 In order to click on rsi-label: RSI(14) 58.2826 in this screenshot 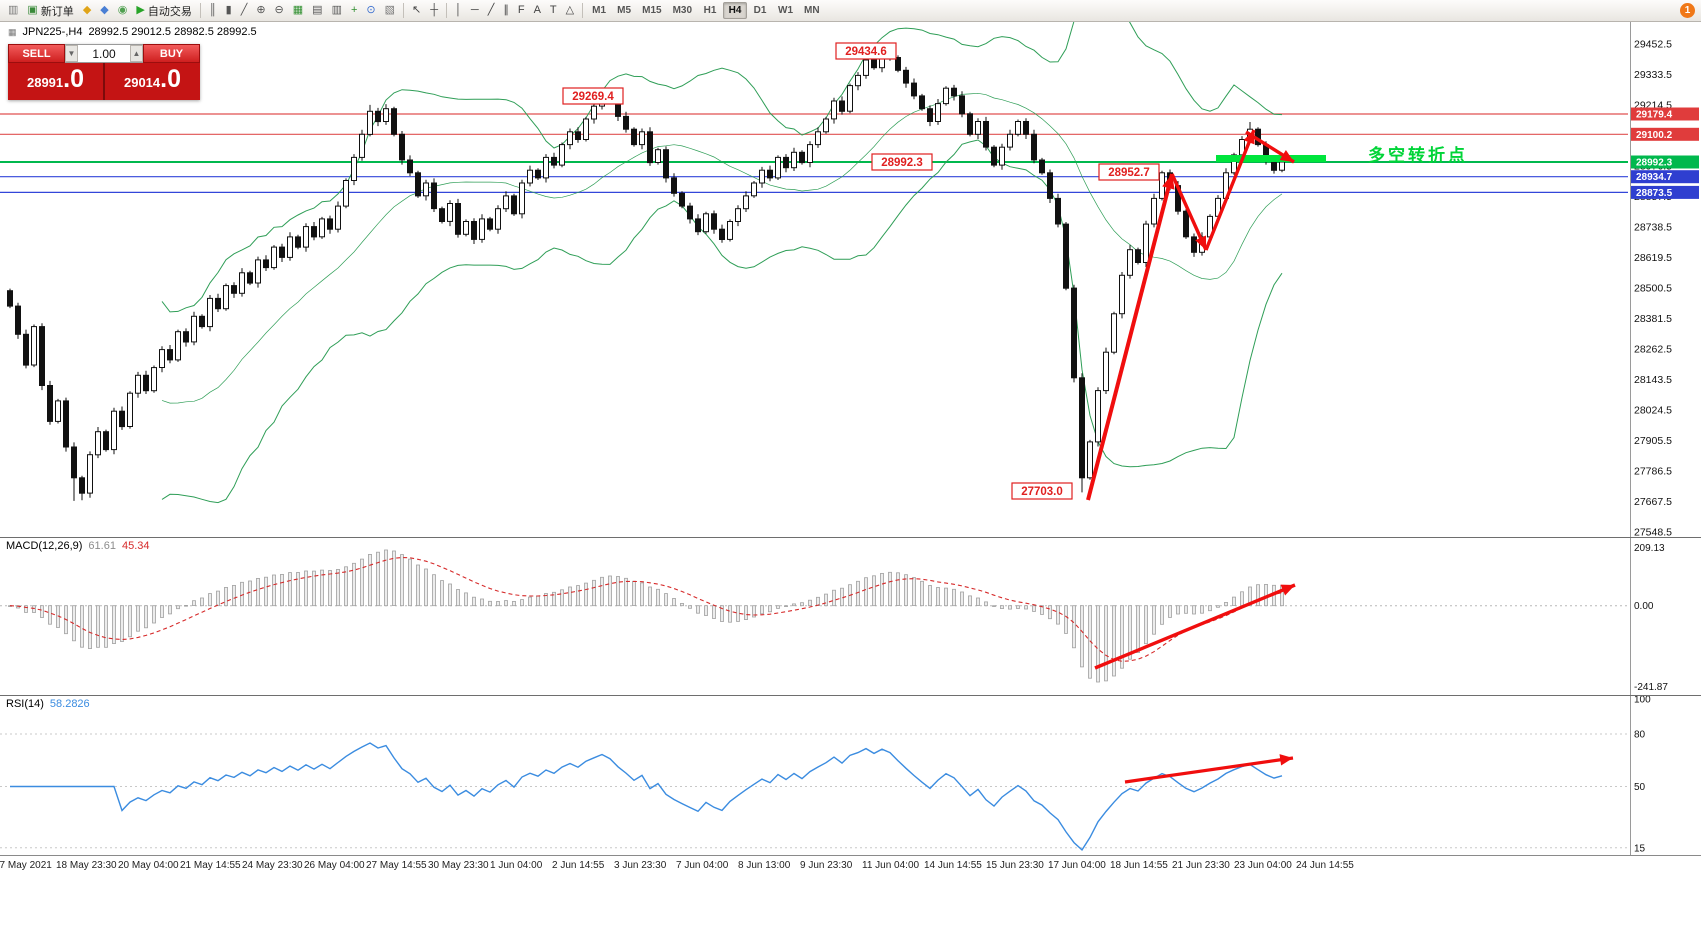, I will do `click(48, 704)`.